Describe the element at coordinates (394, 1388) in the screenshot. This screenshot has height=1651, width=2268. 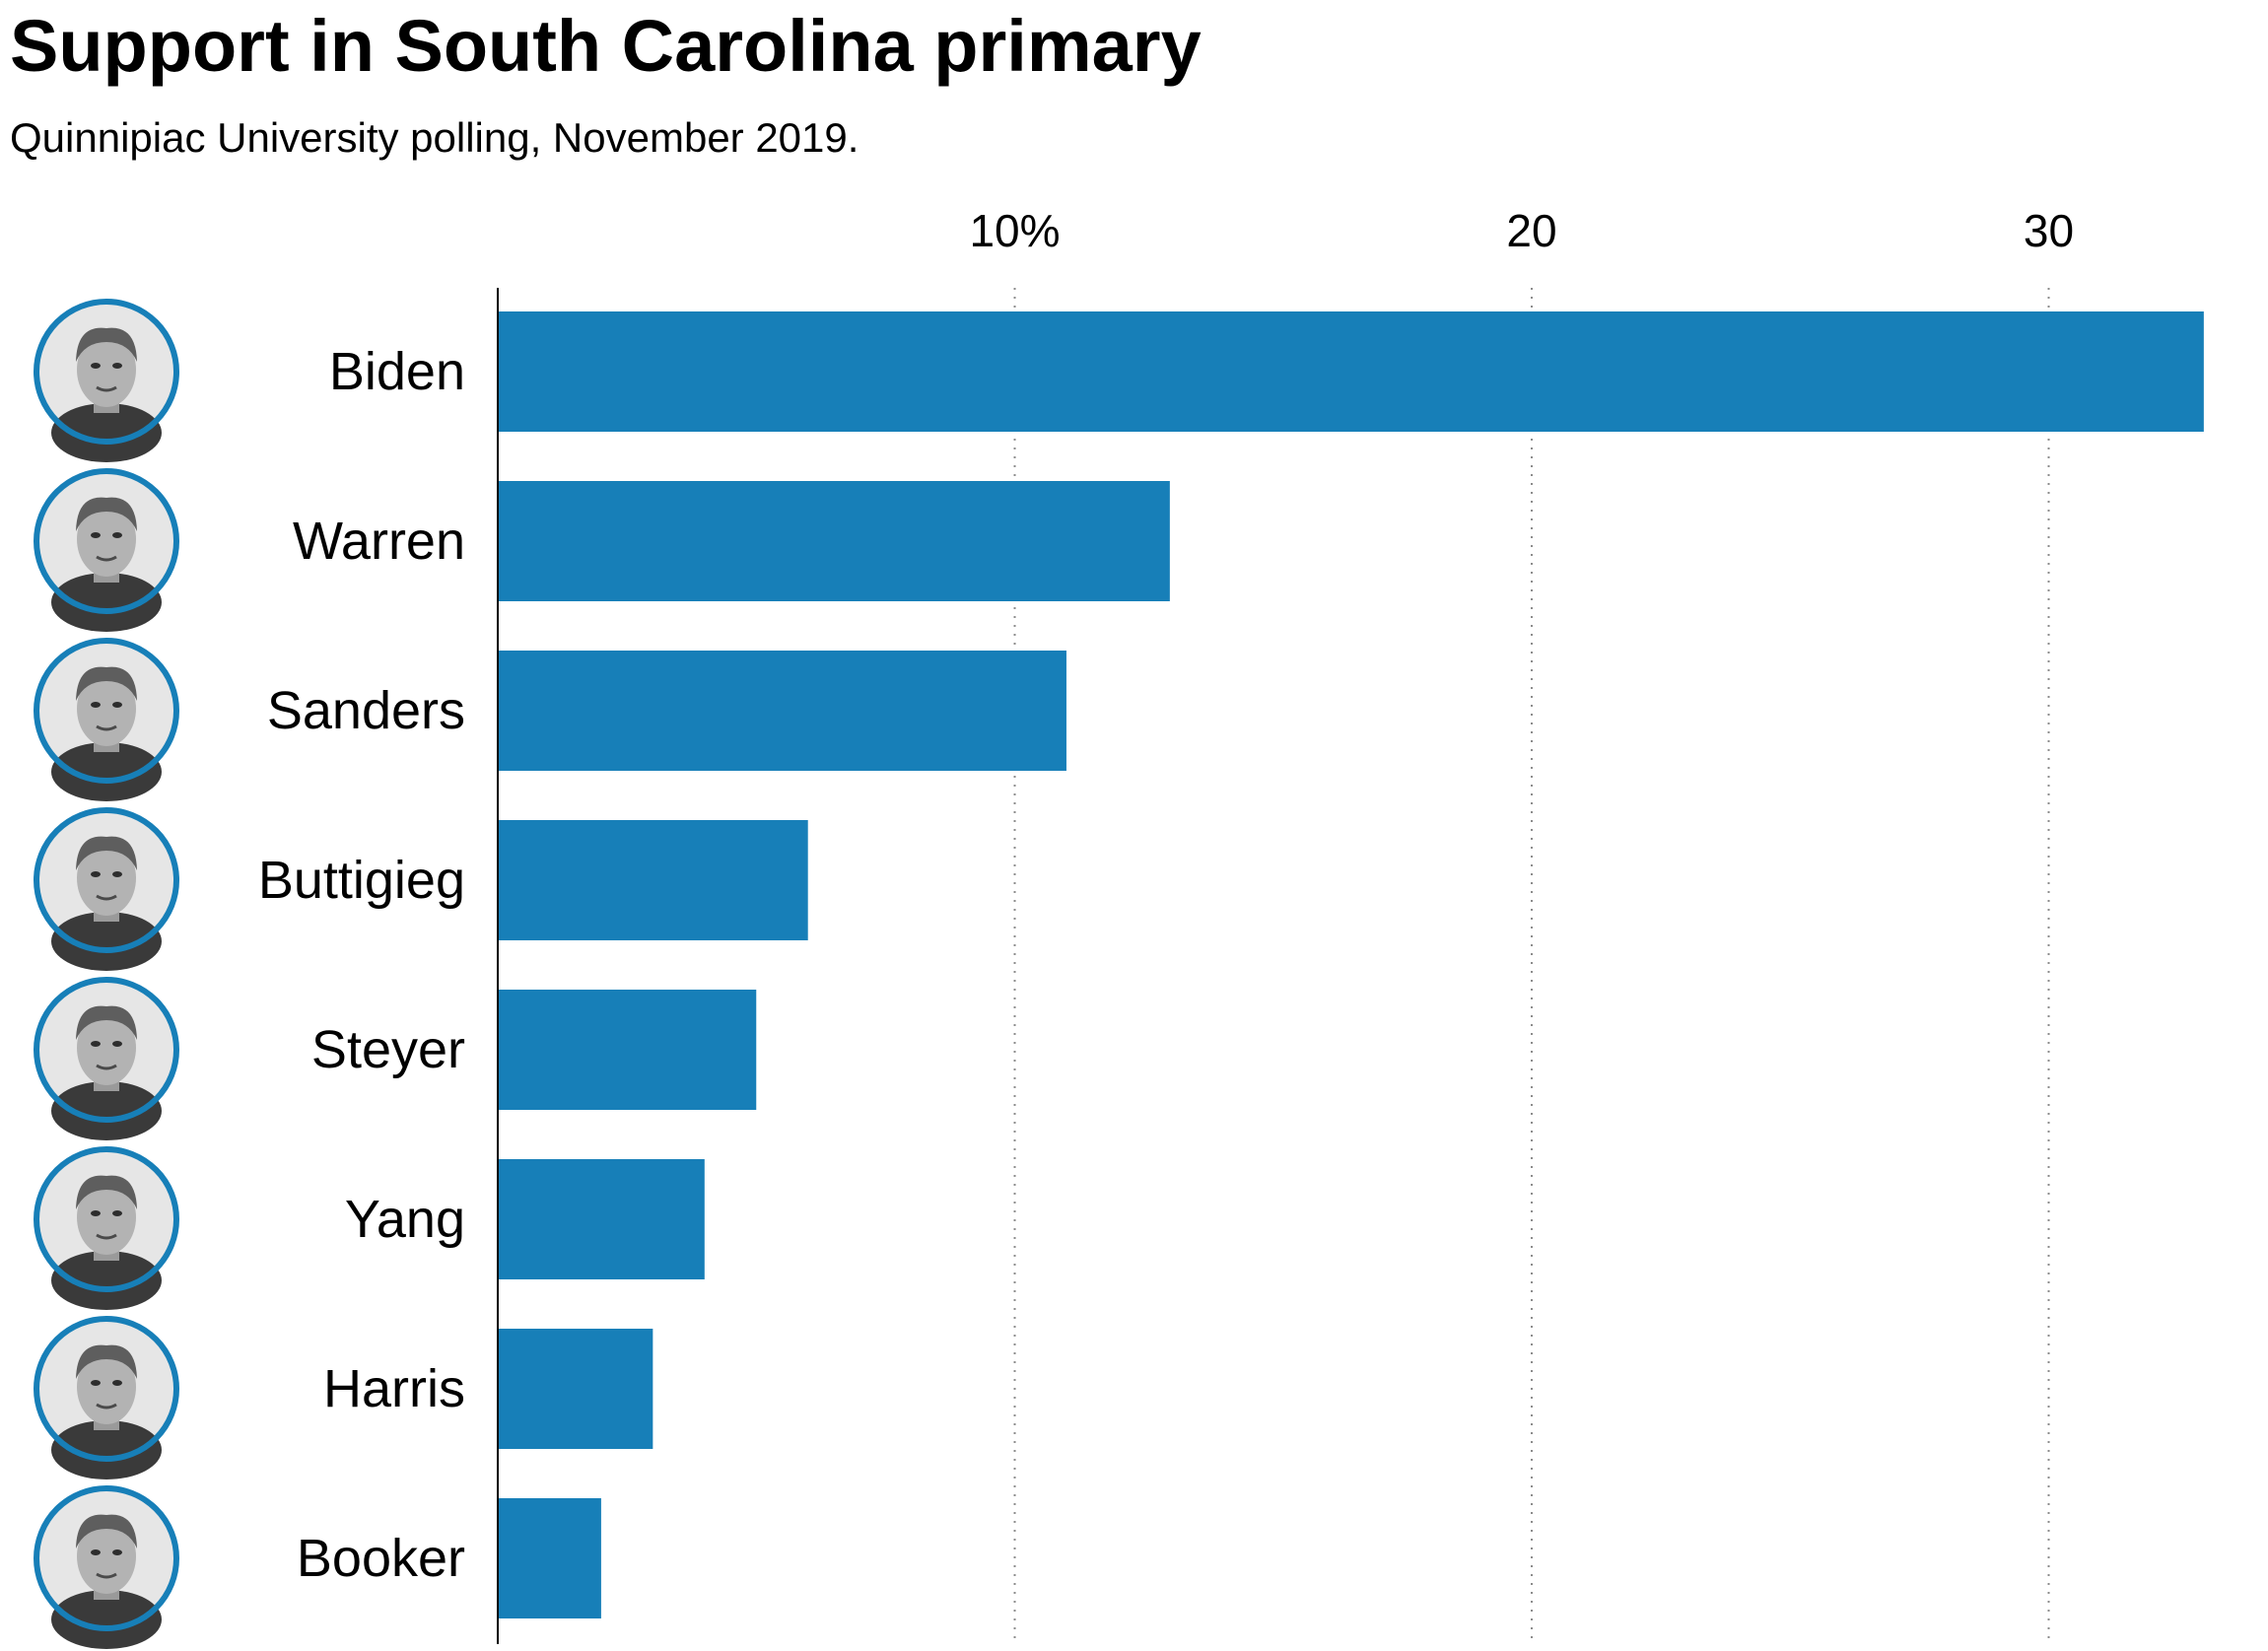
I see `category-label: Harris` at that location.